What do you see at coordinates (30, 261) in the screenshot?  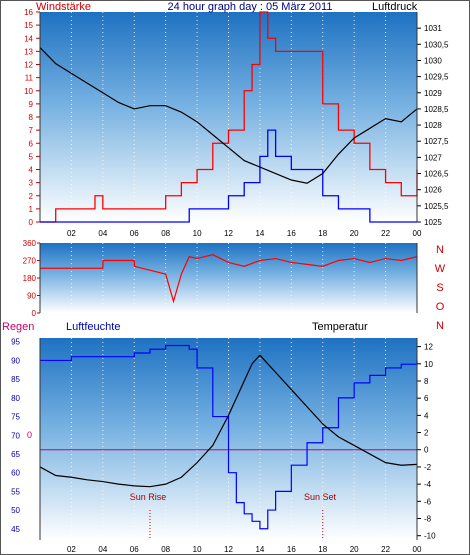 I see `direction-tick-label: 270` at bounding box center [30, 261].